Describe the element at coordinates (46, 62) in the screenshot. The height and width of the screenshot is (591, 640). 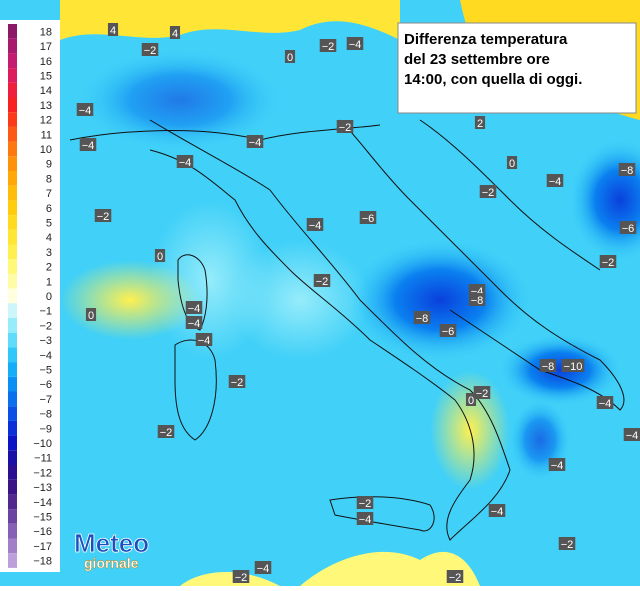
I see `legend-label: 16` at that location.